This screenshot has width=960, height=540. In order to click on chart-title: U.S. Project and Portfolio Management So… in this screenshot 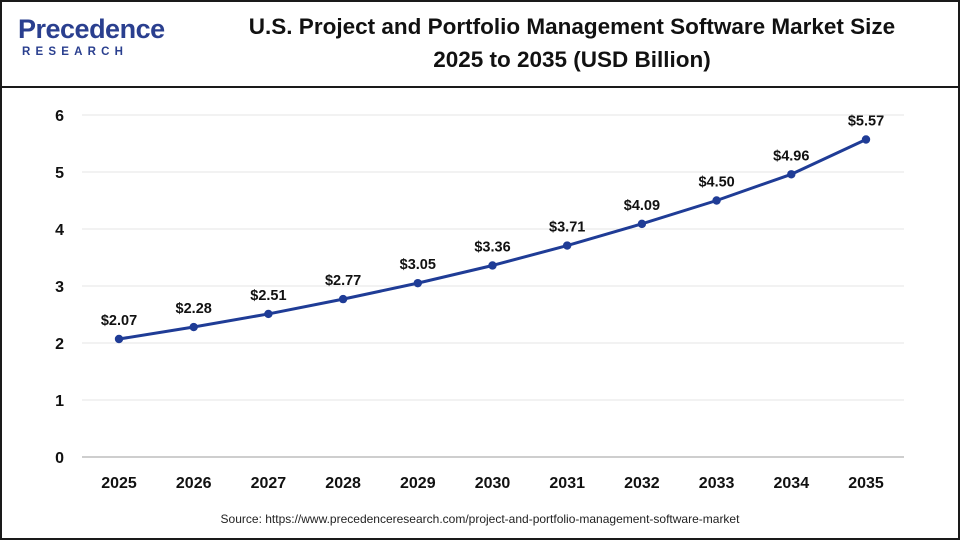, I will do `click(572, 43)`.